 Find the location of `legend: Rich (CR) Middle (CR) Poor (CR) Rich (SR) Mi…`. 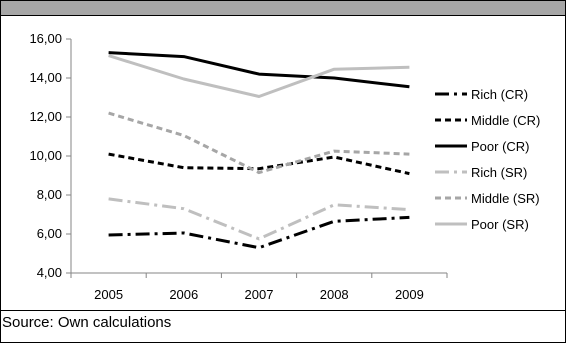

legend: Rich (CR) Middle (CR) Poor (CR) Rich (SR) Mi… is located at coordinates (487, 159).